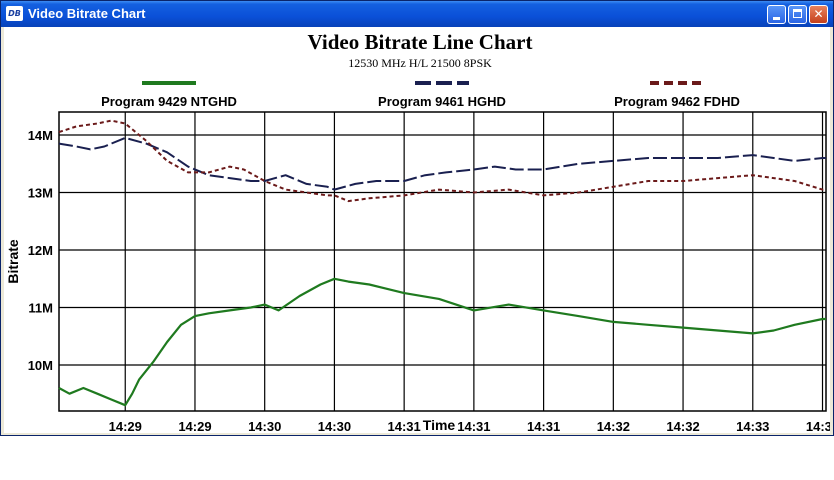 The width and height of the screenshot is (834, 480). I want to click on app-icon: DB, so click(14, 13).